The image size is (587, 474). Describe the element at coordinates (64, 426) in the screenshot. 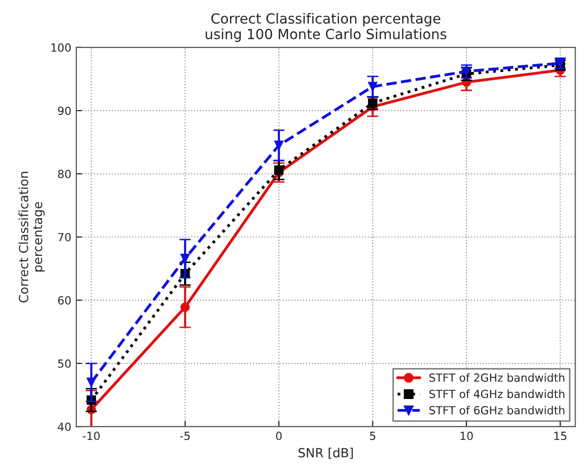

I see `y-tick-label: 40` at that location.